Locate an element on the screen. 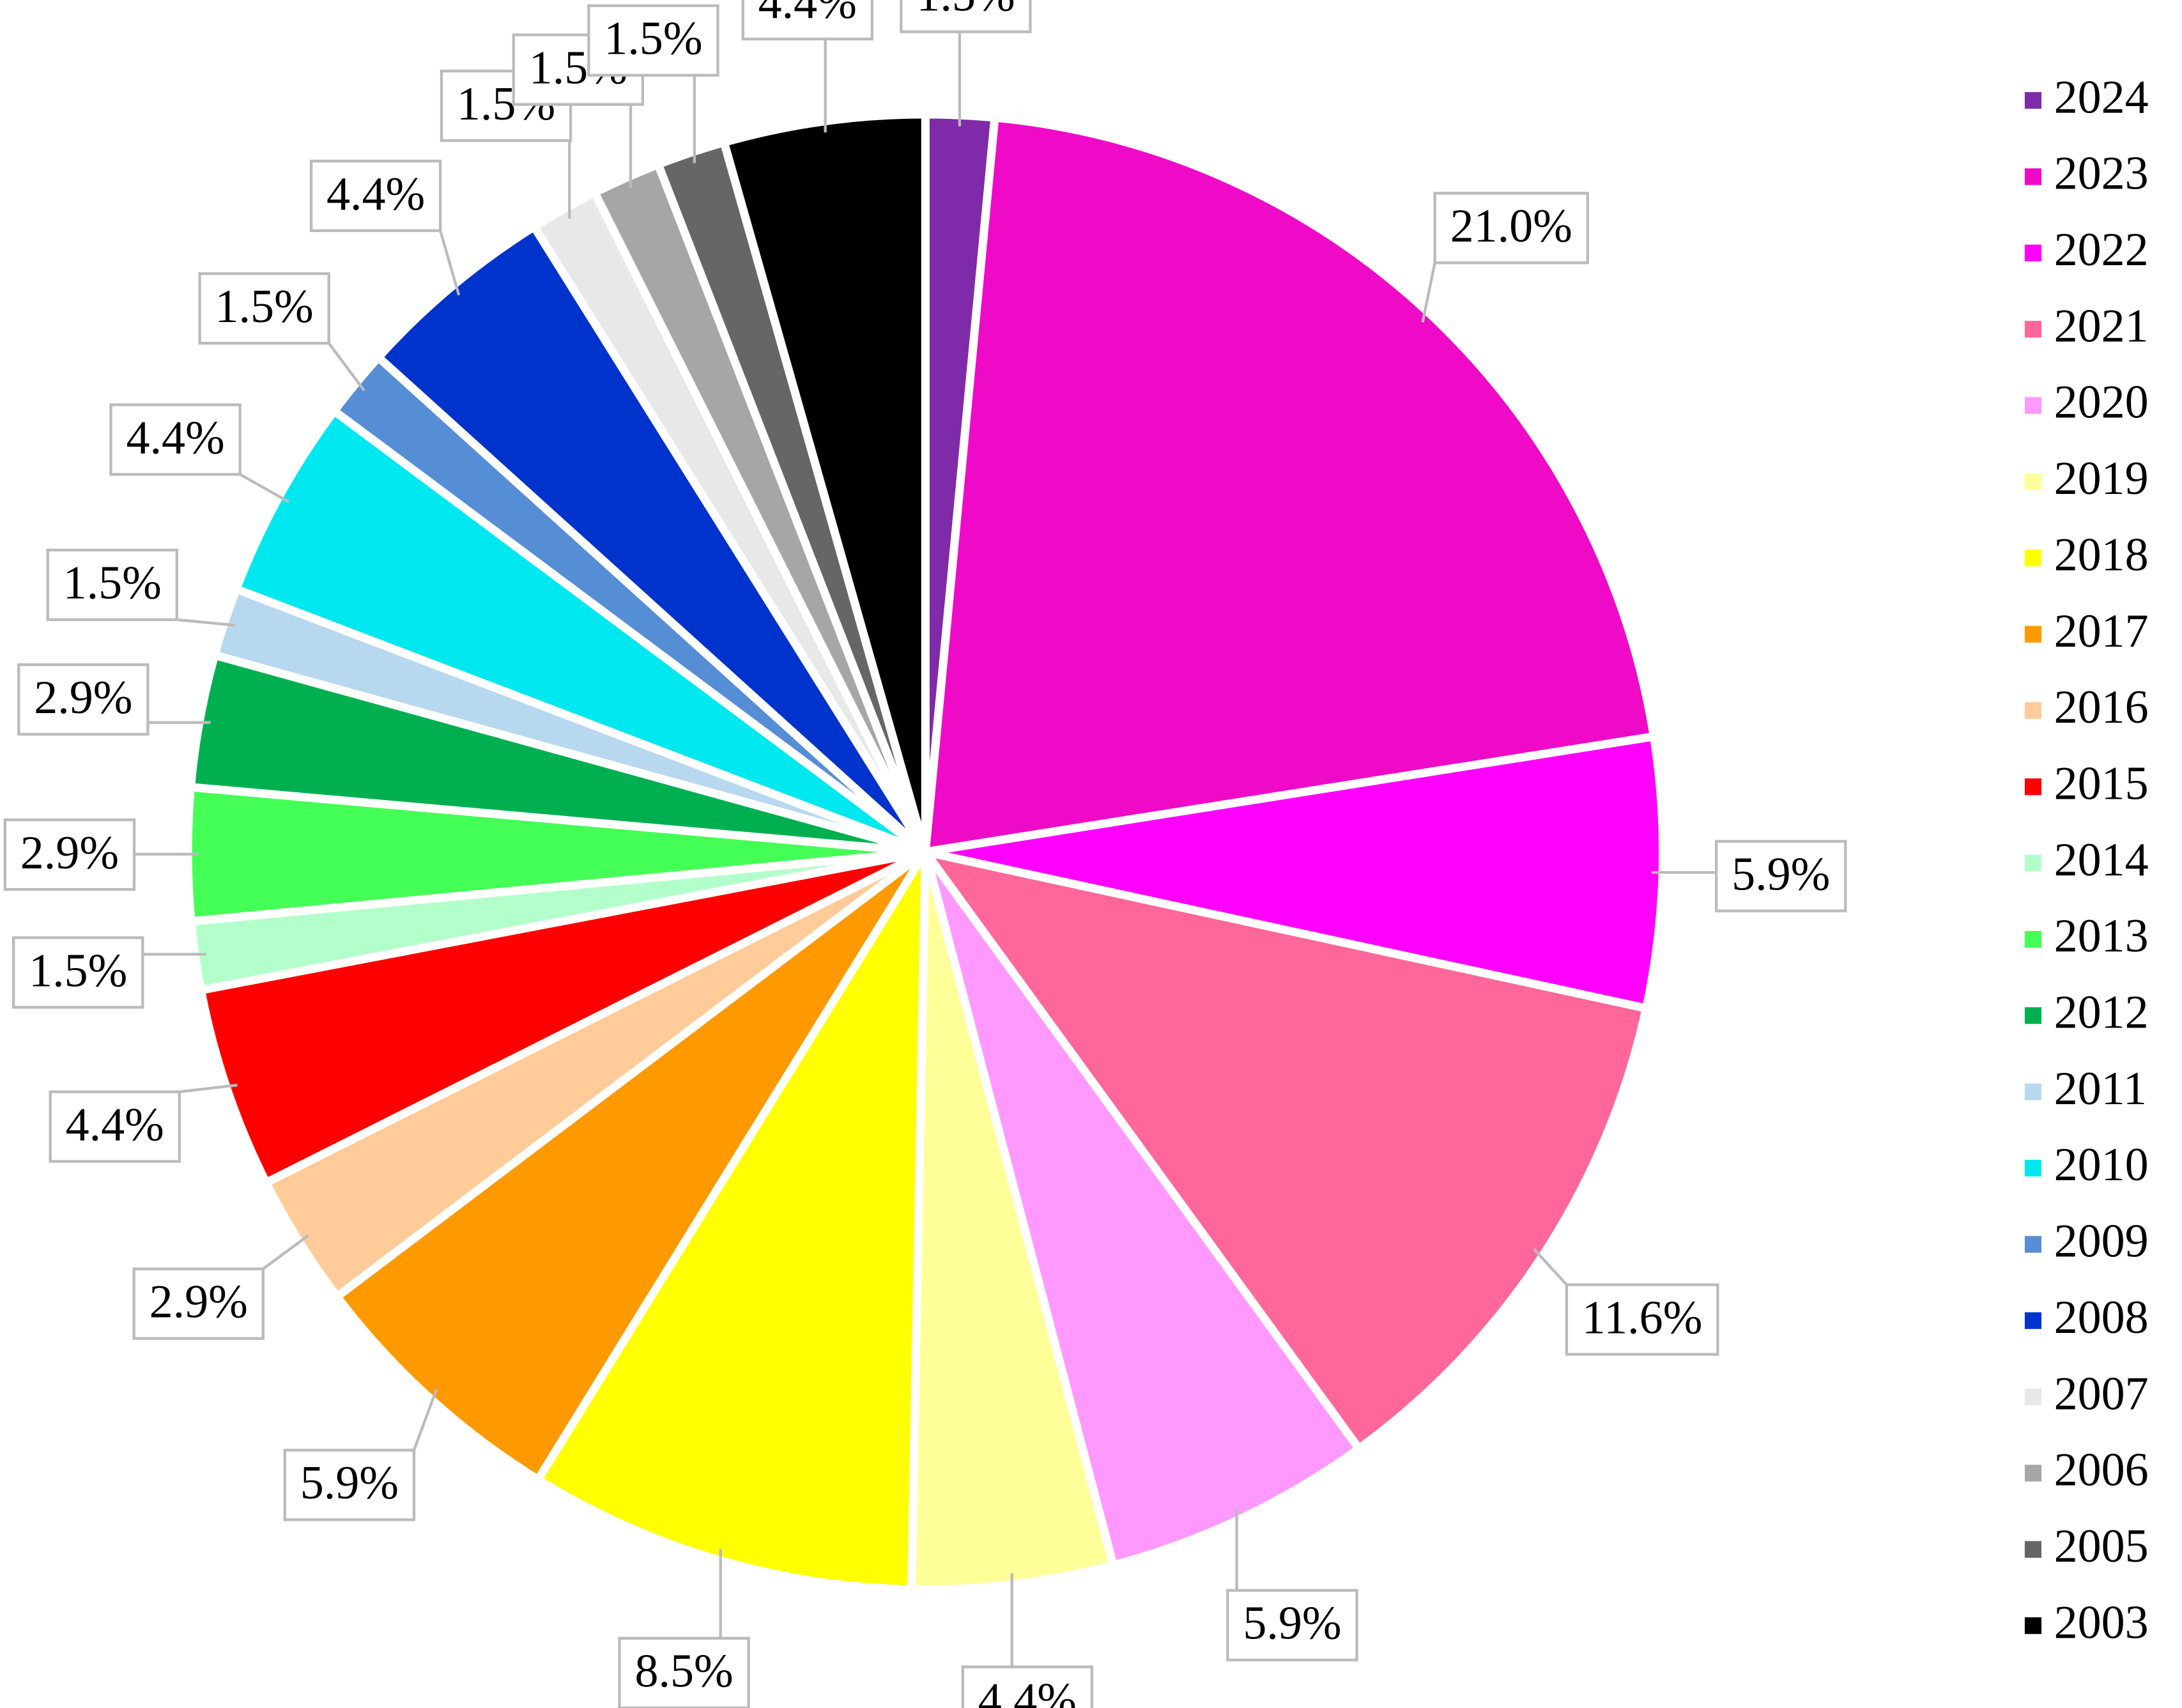 The image size is (2182, 1708). legend-label: 2023 is located at coordinates (2101, 174).